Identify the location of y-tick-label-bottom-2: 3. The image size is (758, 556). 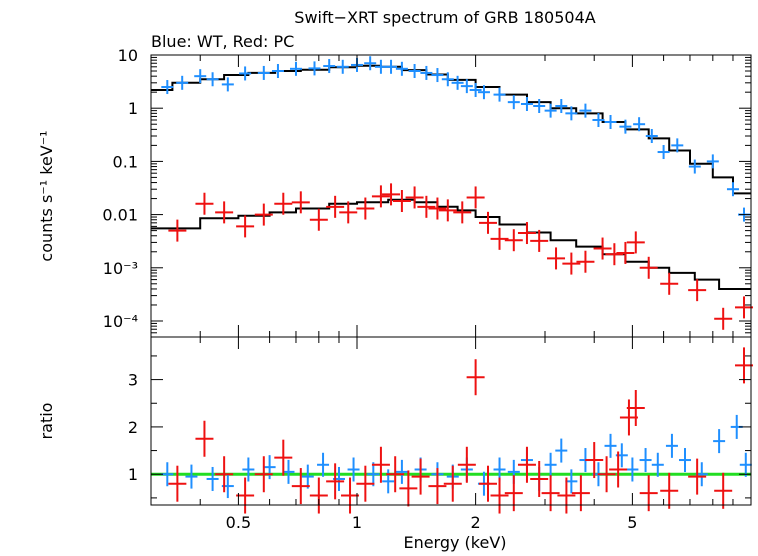
(133, 380).